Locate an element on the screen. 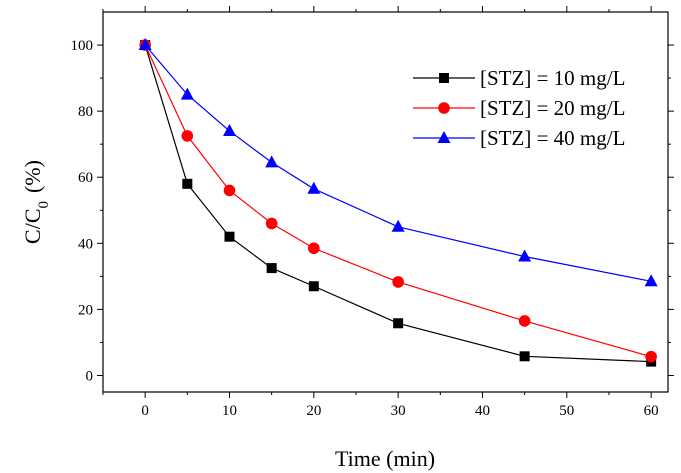 The image size is (681, 473). y-tick-label: 20 is located at coordinates (85, 310).